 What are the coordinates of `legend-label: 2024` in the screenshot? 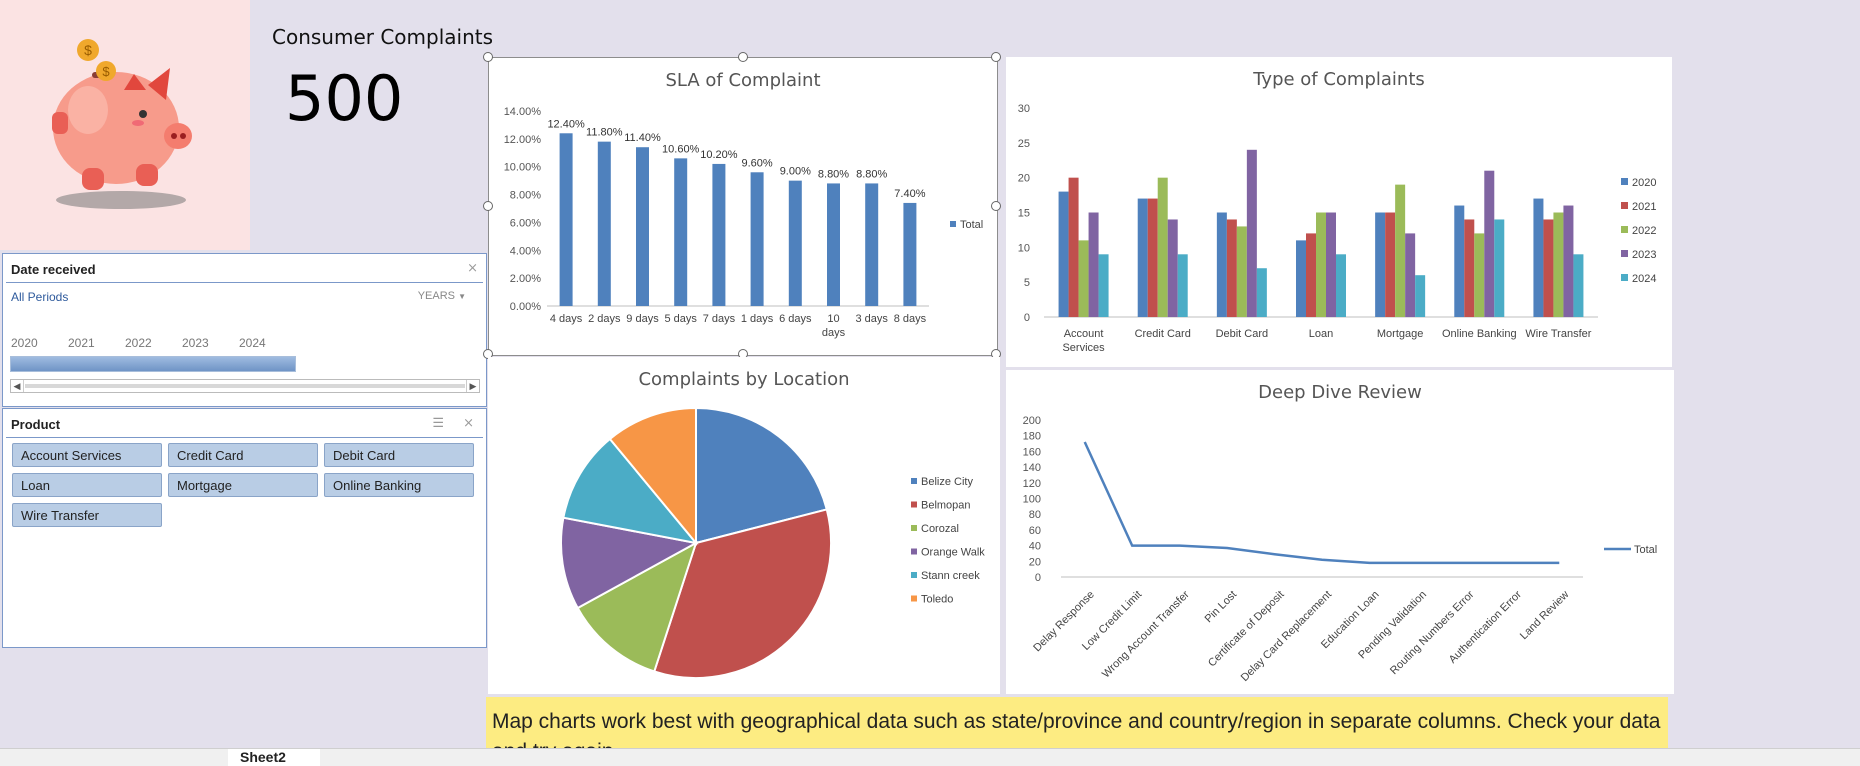 It's located at (1644, 279).